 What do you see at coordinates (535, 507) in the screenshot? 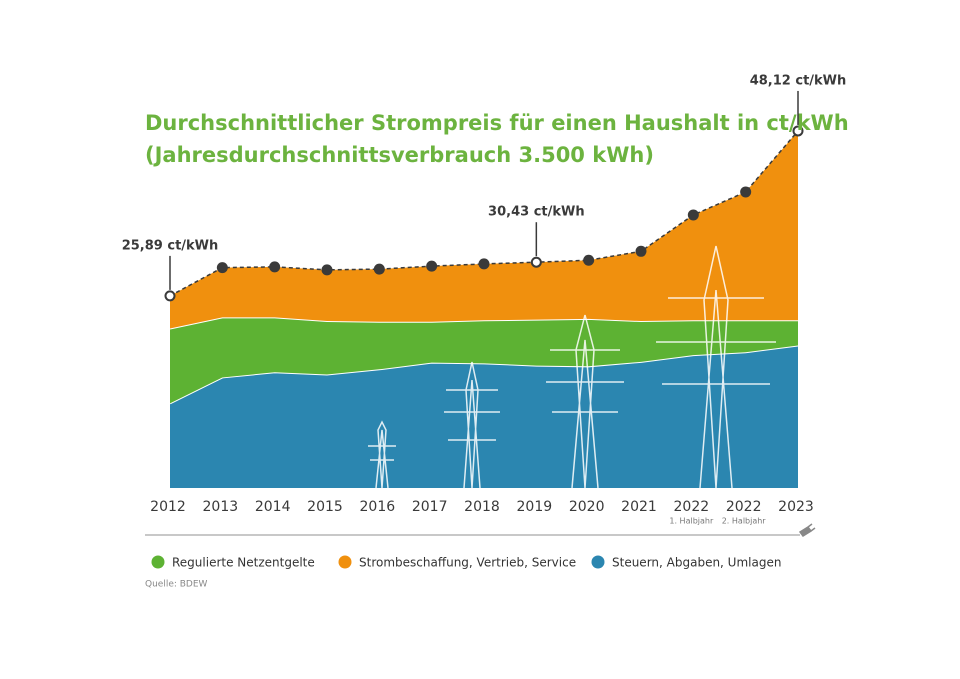
I see `x-tick-label: 2019` at bounding box center [535, 507].